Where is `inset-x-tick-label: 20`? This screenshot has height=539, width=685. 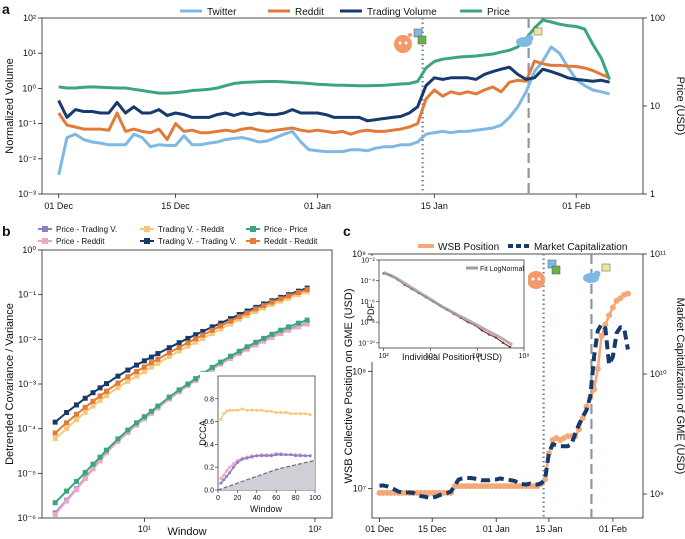
inset-x-tick-label: 20 is located at coordinates (238, 498).